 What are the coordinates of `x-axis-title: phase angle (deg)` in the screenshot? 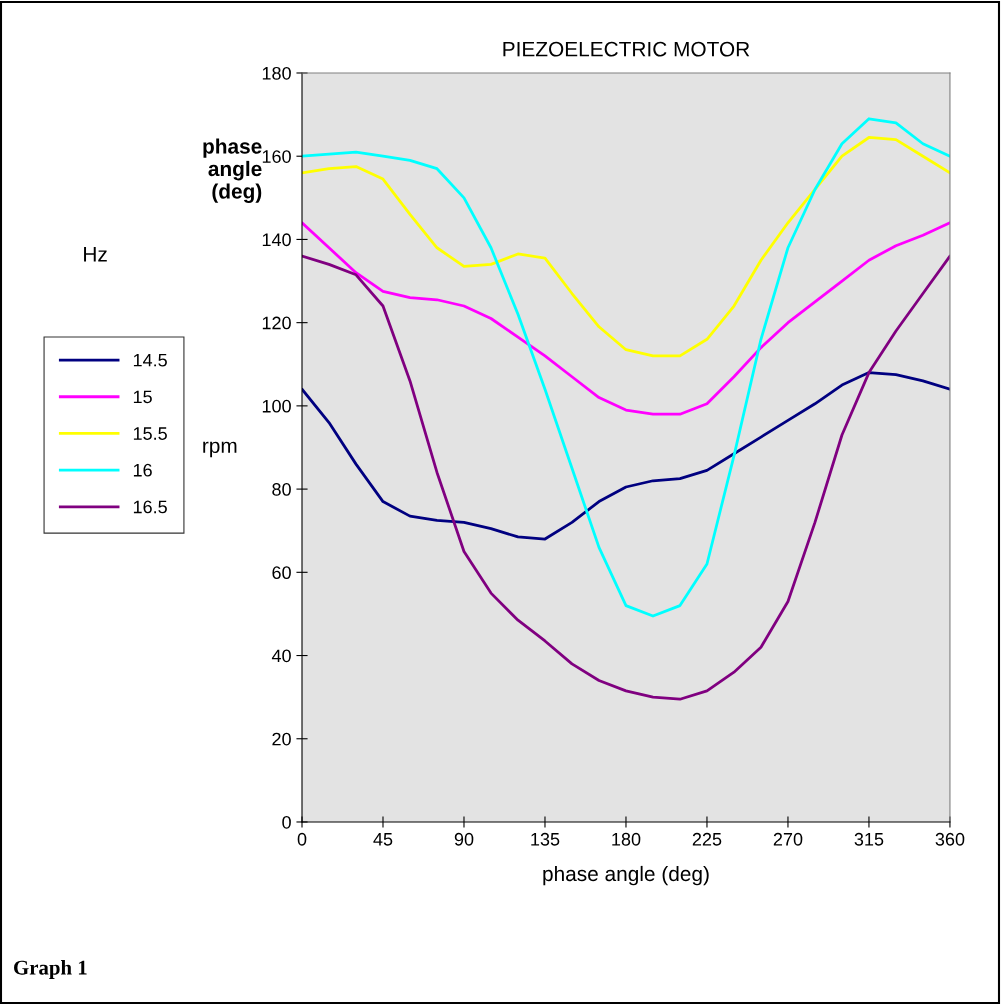 It's located at (626, 875).